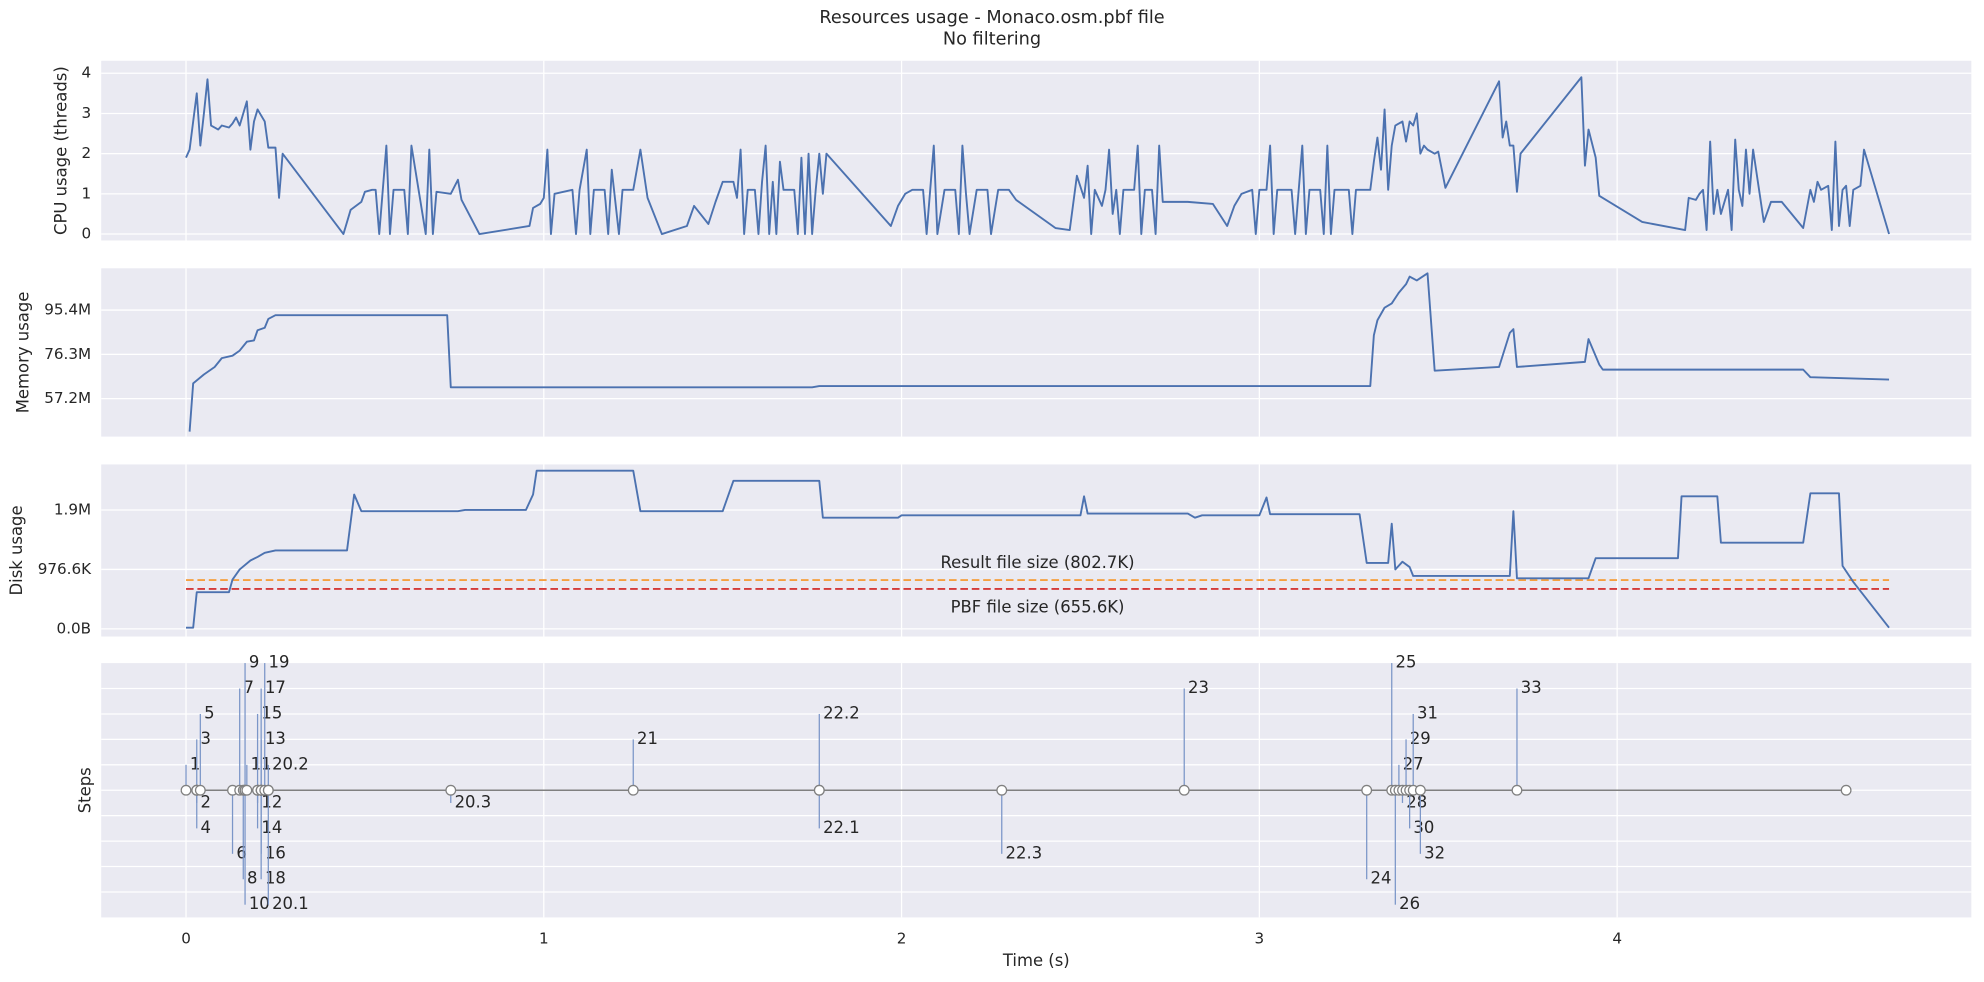 This screenshot has width=1984, height=982. I want to click on step-label: 4, so click(206, 827).